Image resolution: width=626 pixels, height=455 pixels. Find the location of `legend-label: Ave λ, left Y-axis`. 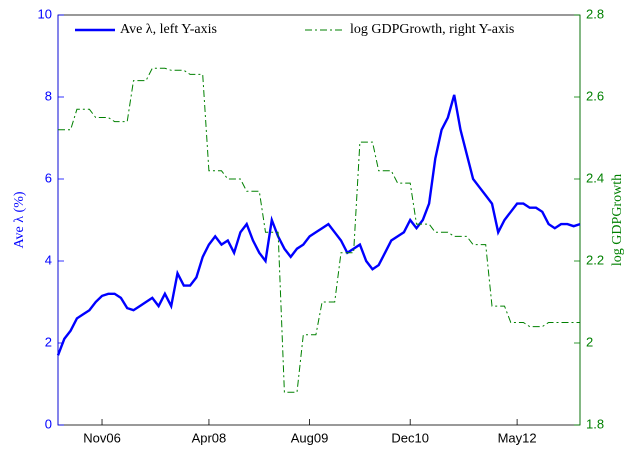

legend-label: Ave λ, left Y-axis is located at coordinates (168, 29).